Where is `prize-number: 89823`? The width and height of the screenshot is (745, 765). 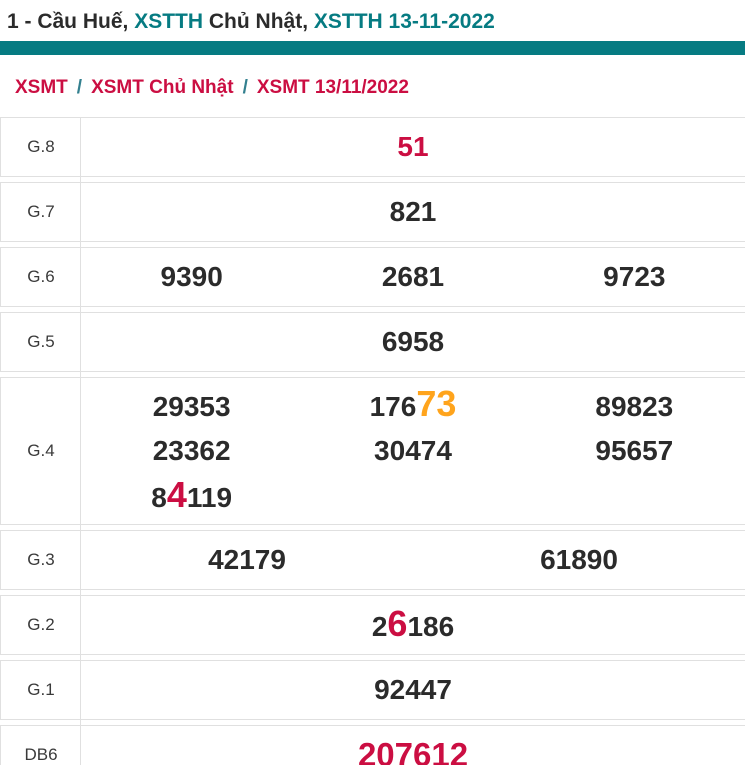
prize-number: 89823 is located at coordinates (634, 407).